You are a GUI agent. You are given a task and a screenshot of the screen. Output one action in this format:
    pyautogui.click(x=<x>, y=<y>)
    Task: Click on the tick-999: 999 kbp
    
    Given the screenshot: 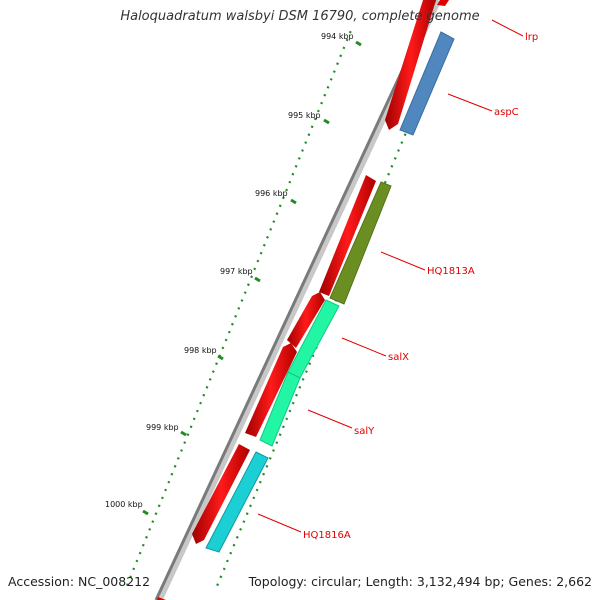 What is the action you would take?
    pyautogui.click(x=166, y=430)
    